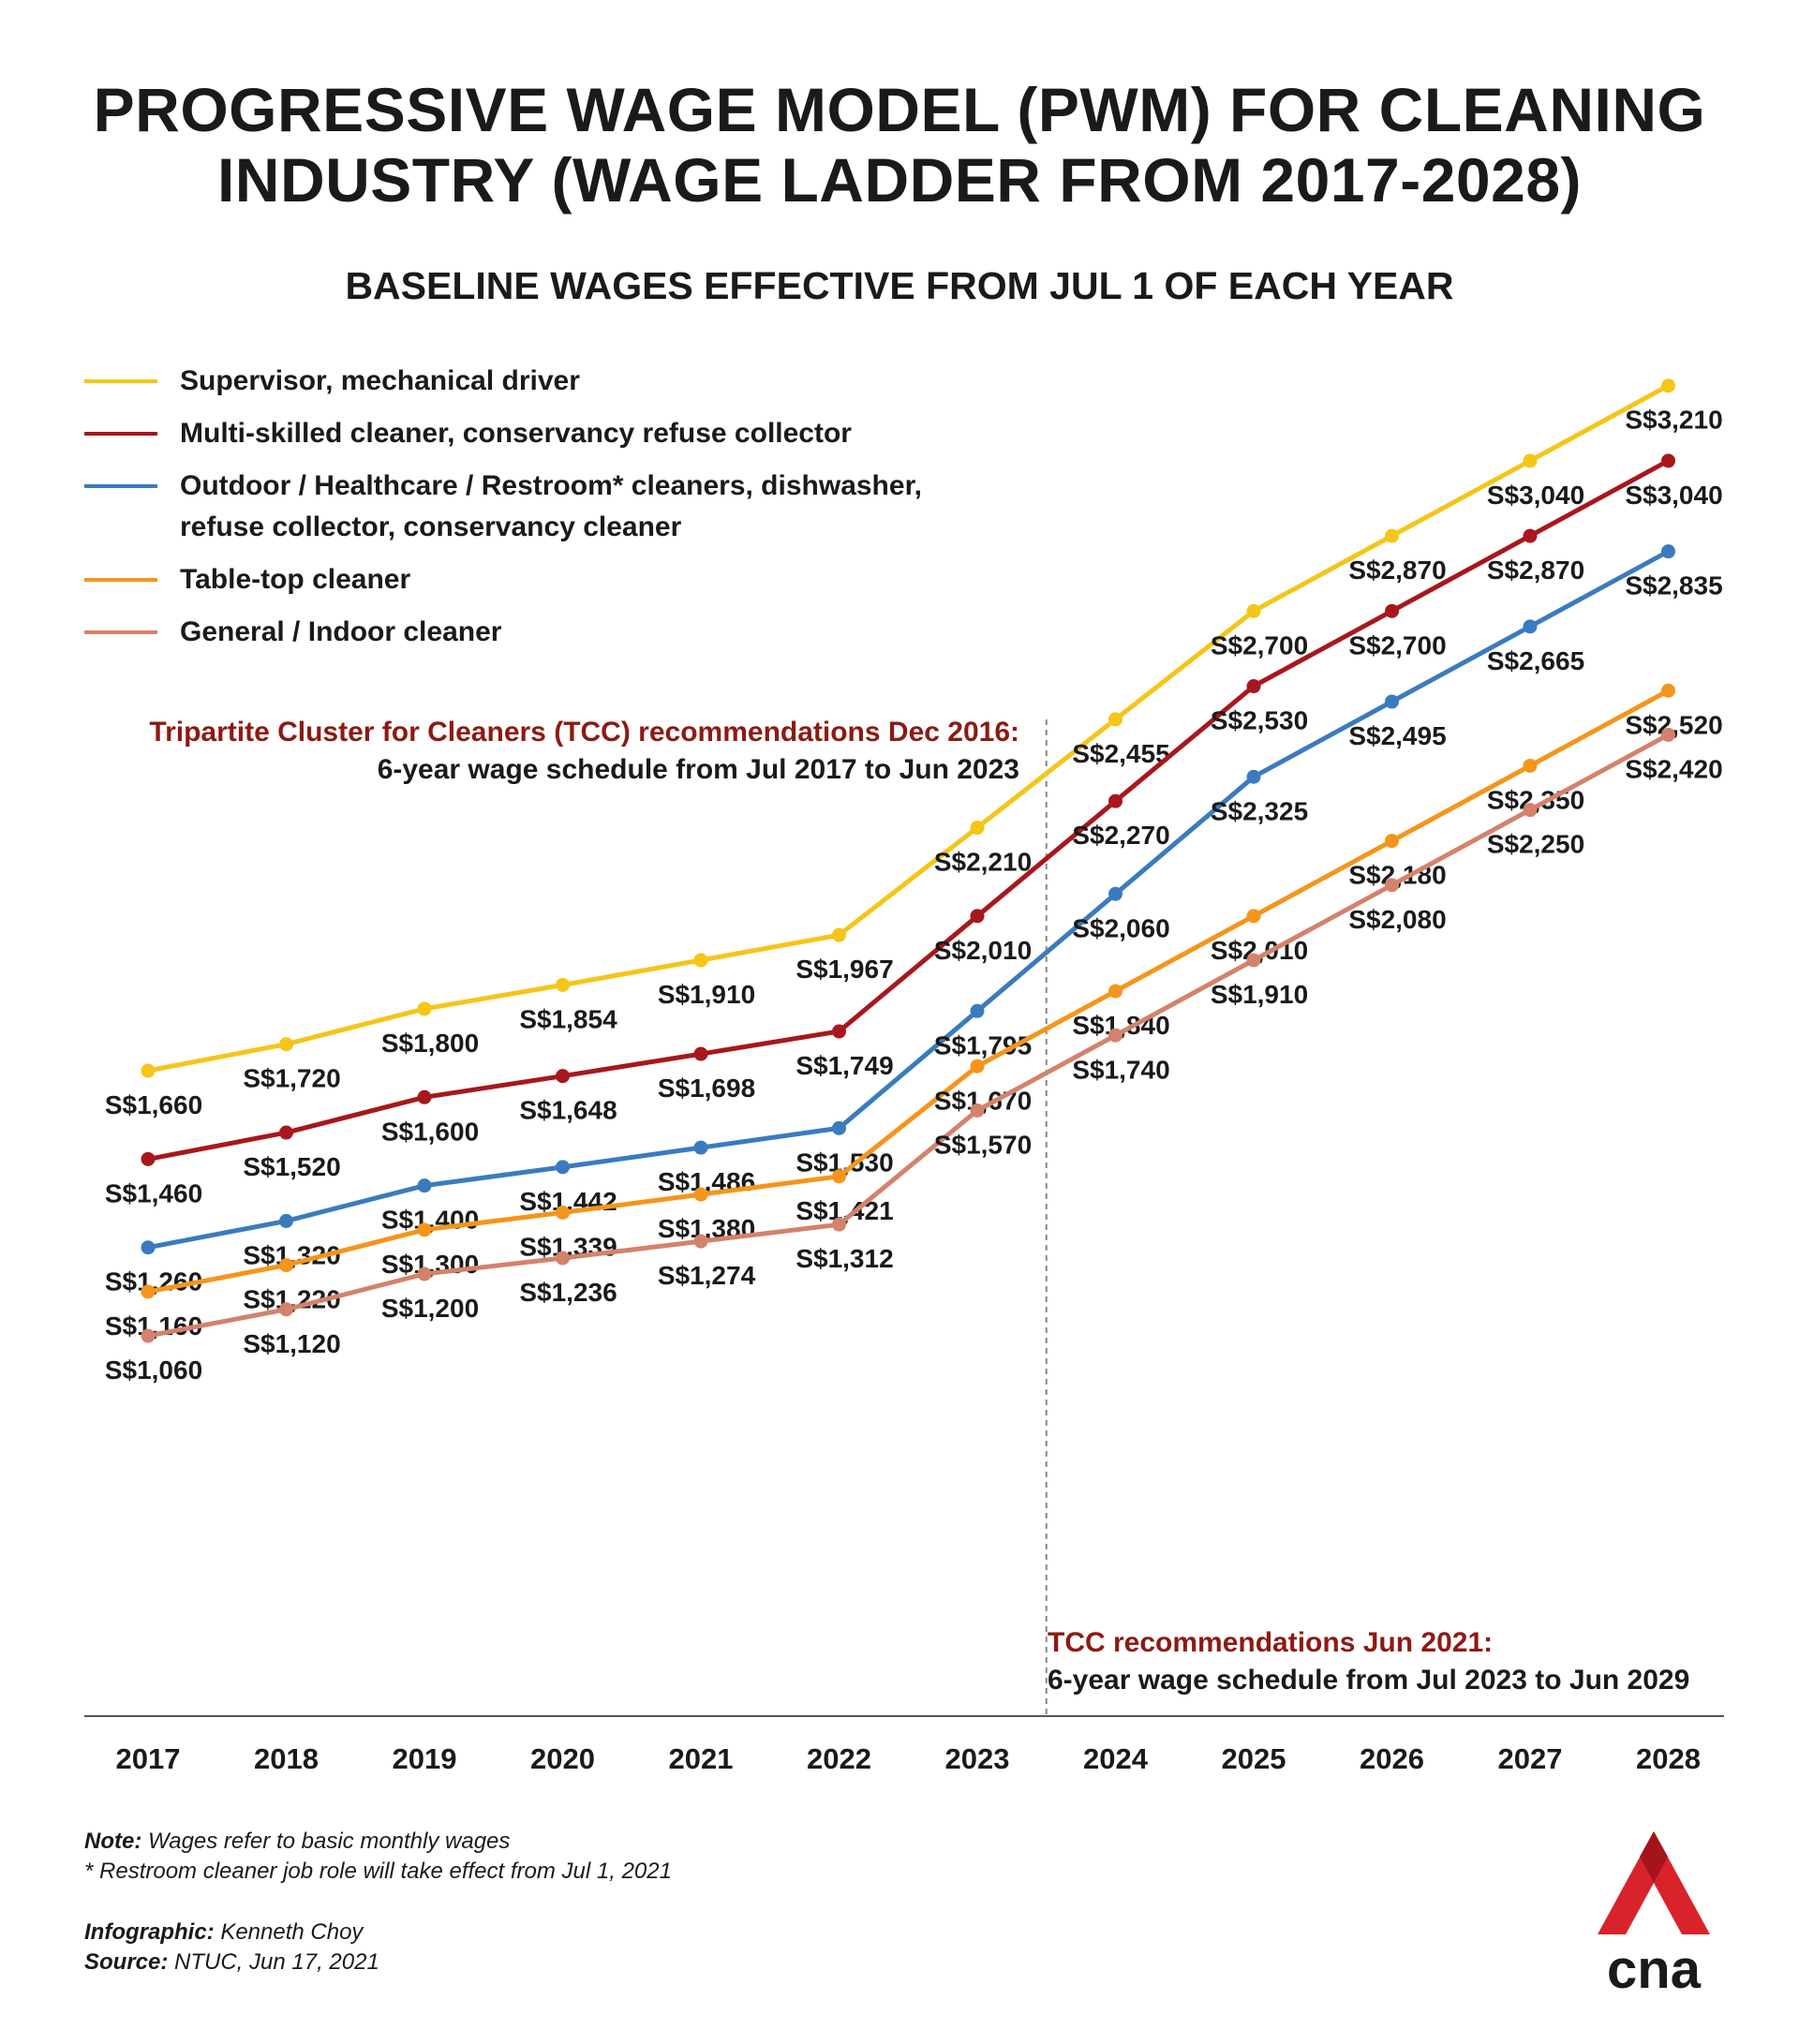  Describe the element at coordinates (289, 1932) in the screenshot. I see `infographic-author: Kenneth Choy` at that location.